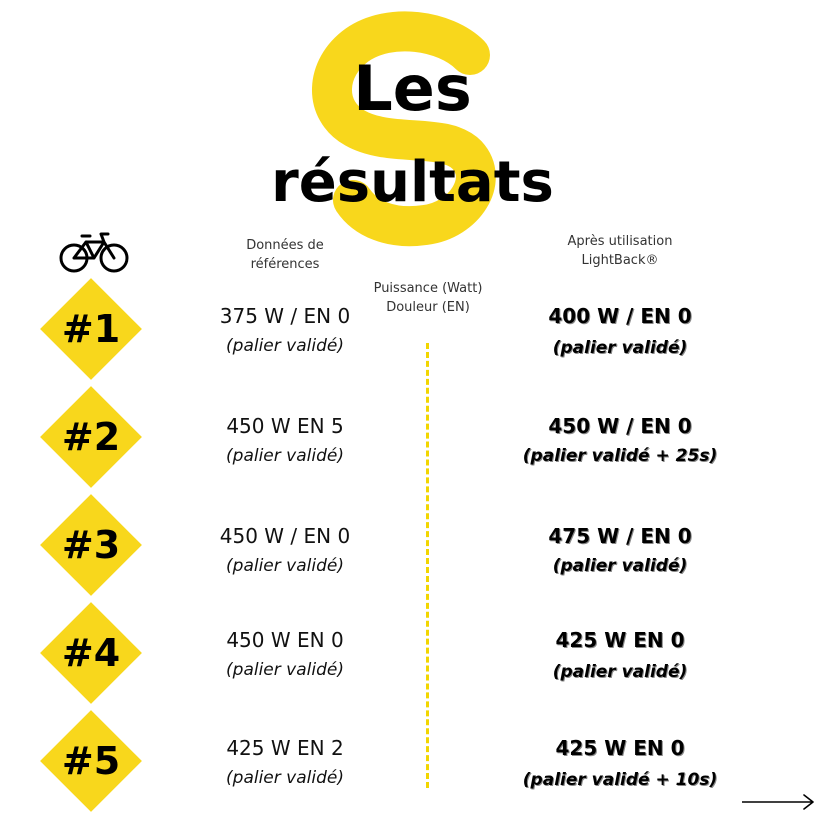  I want to click on rank-badge: #1, so click(91, 329).